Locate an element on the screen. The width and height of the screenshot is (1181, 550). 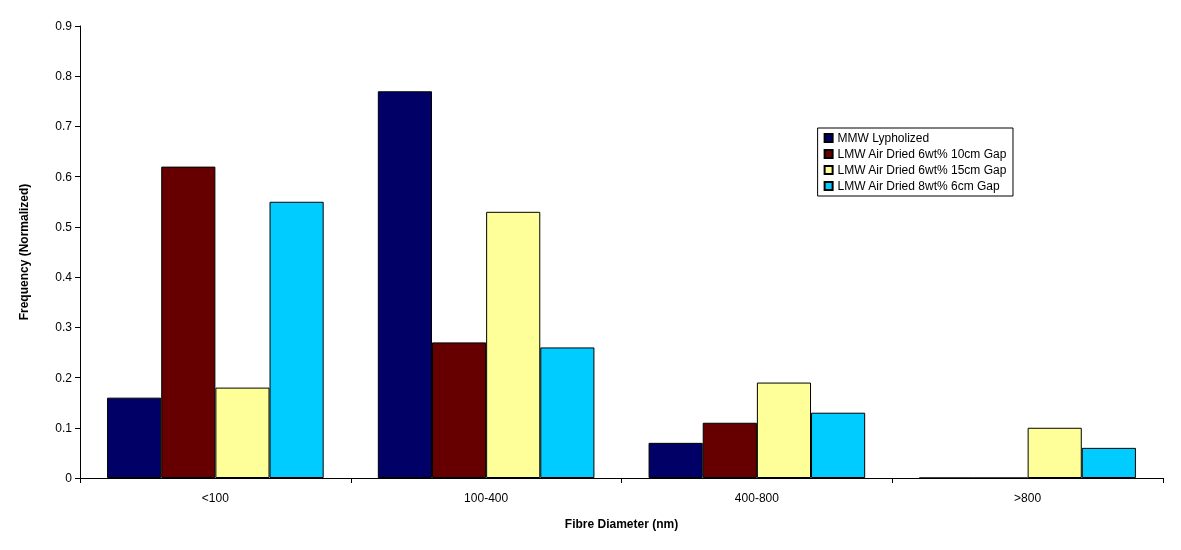
y-tick-label: 0.9 is located at coordinates (64, 26).